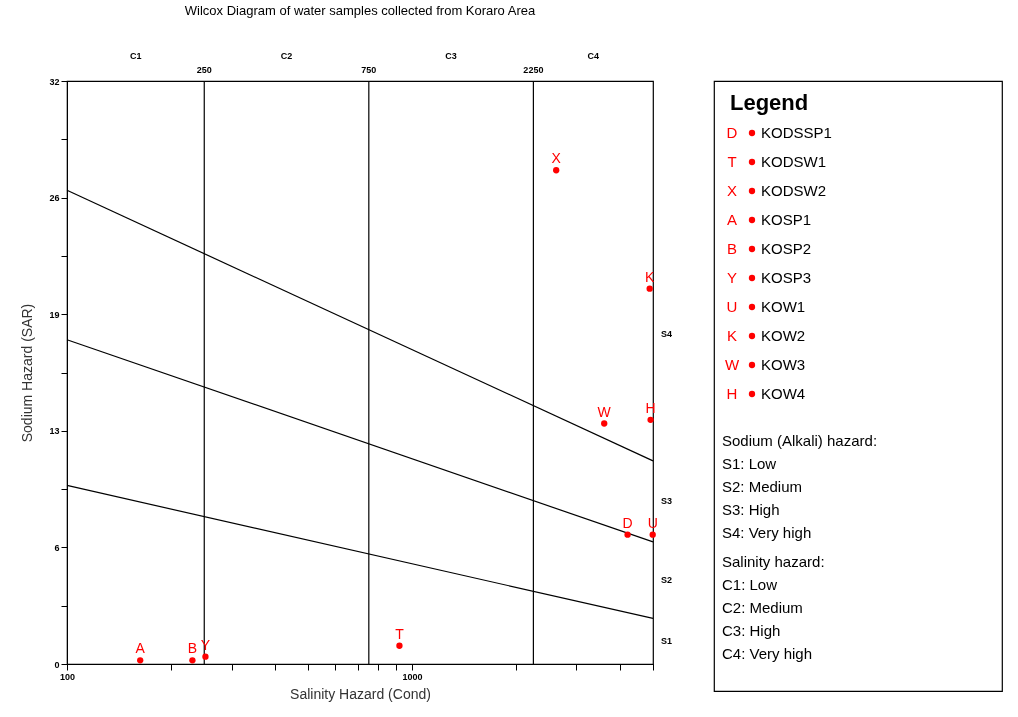 The height and width of the screenshot is (717, 1018). I want to click on legend-label: KOW1, so click(783, 306).